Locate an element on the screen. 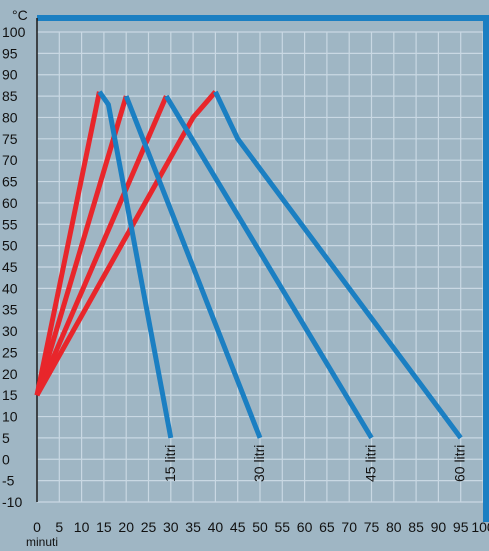  x-tick-label: 80 is located at coordinates (394, 527).